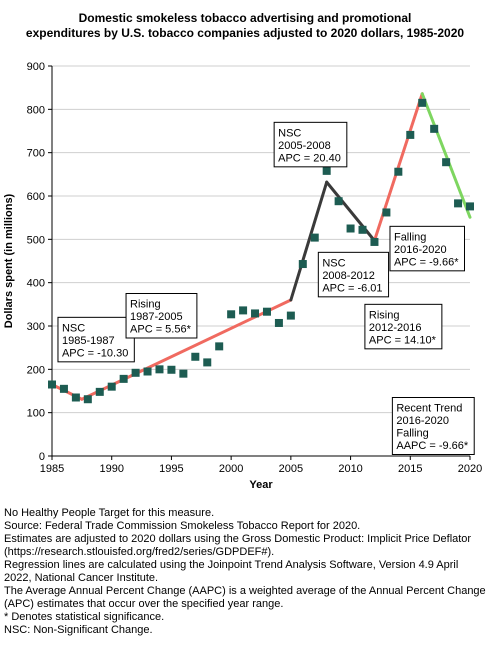 The image size is (491, 646). I want to click on y-tick-label: 600, so click(36, 197).